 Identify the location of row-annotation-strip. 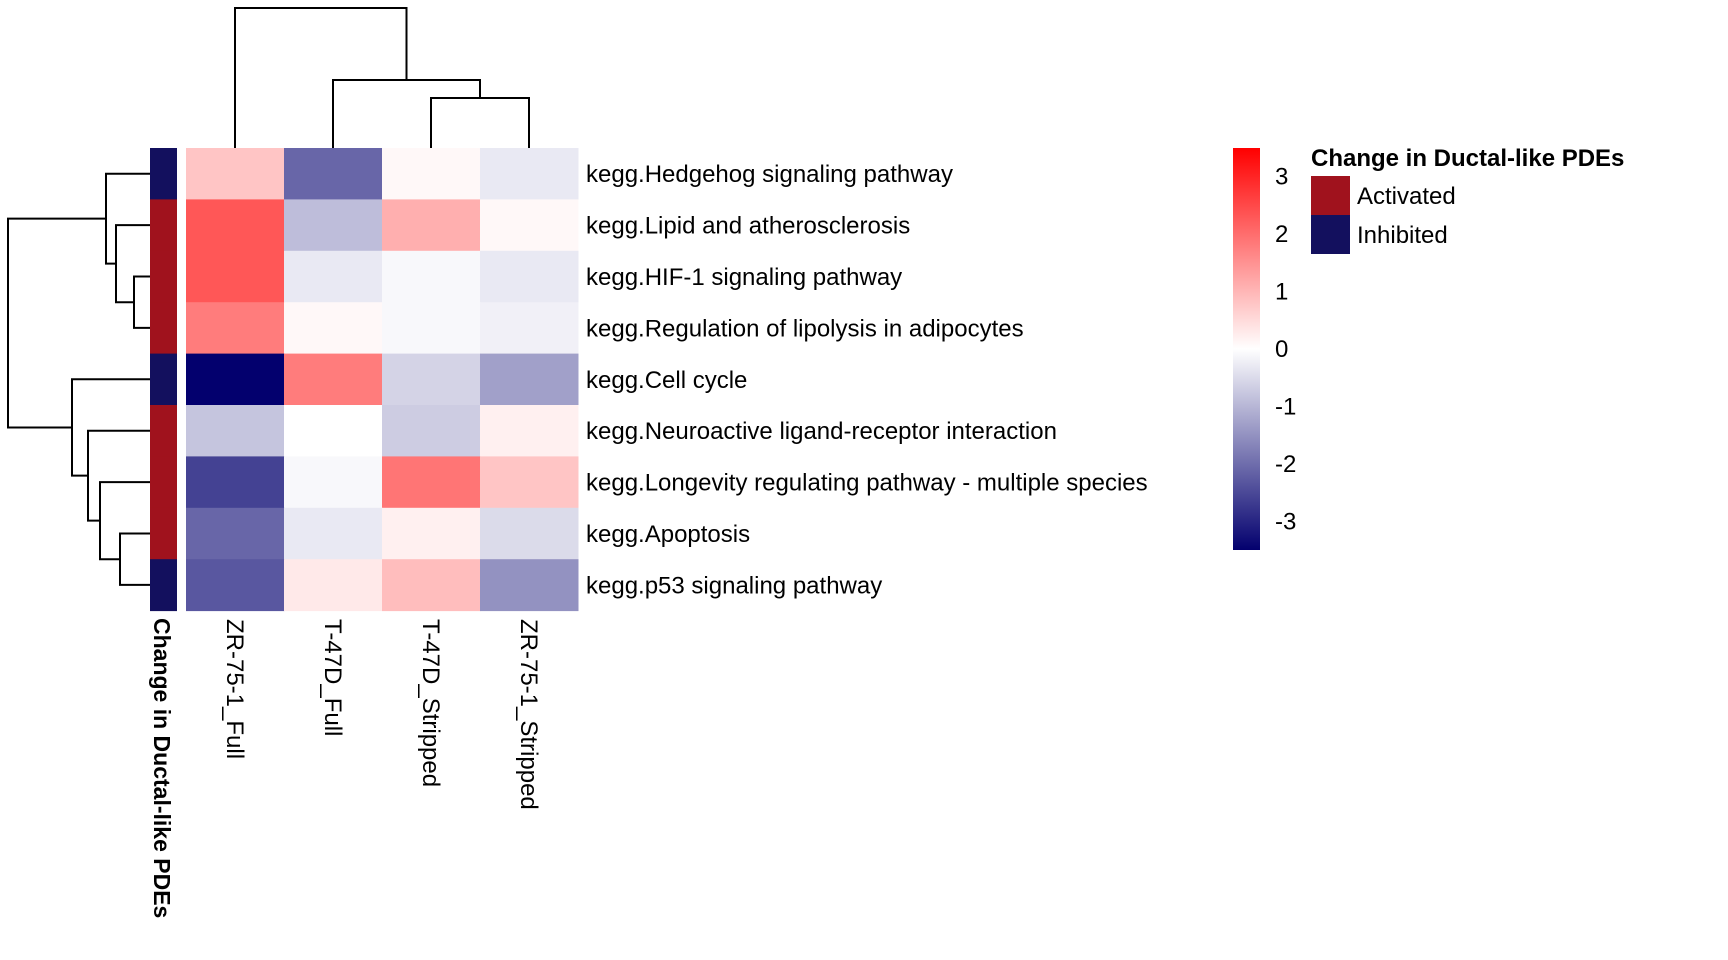
(163, 380).